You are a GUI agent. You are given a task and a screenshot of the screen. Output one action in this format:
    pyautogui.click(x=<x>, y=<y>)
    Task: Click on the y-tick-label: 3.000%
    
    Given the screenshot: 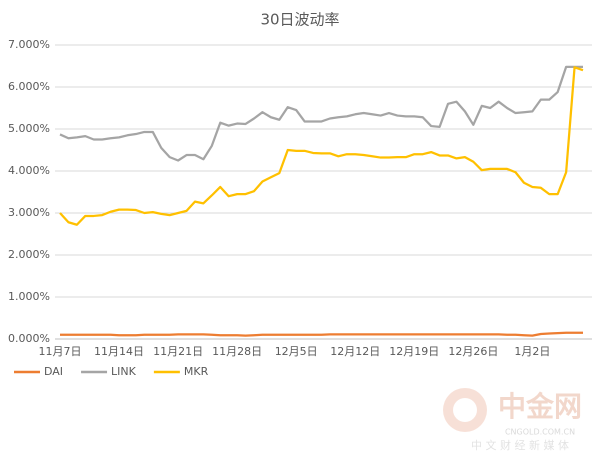 What is the action you would take?
    pyautogui.click(x=29, y=212)
    